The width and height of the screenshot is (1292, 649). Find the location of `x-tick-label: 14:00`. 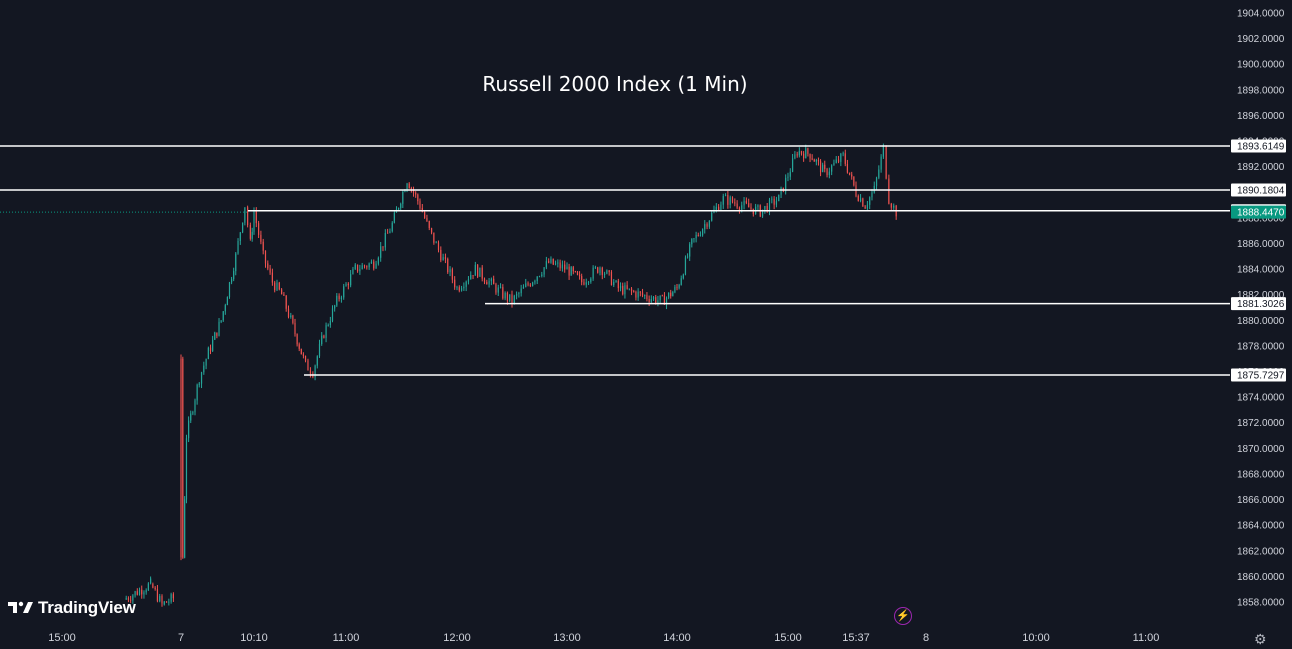

x-tick-label: 14:00 is located at coordinates (677, 638).